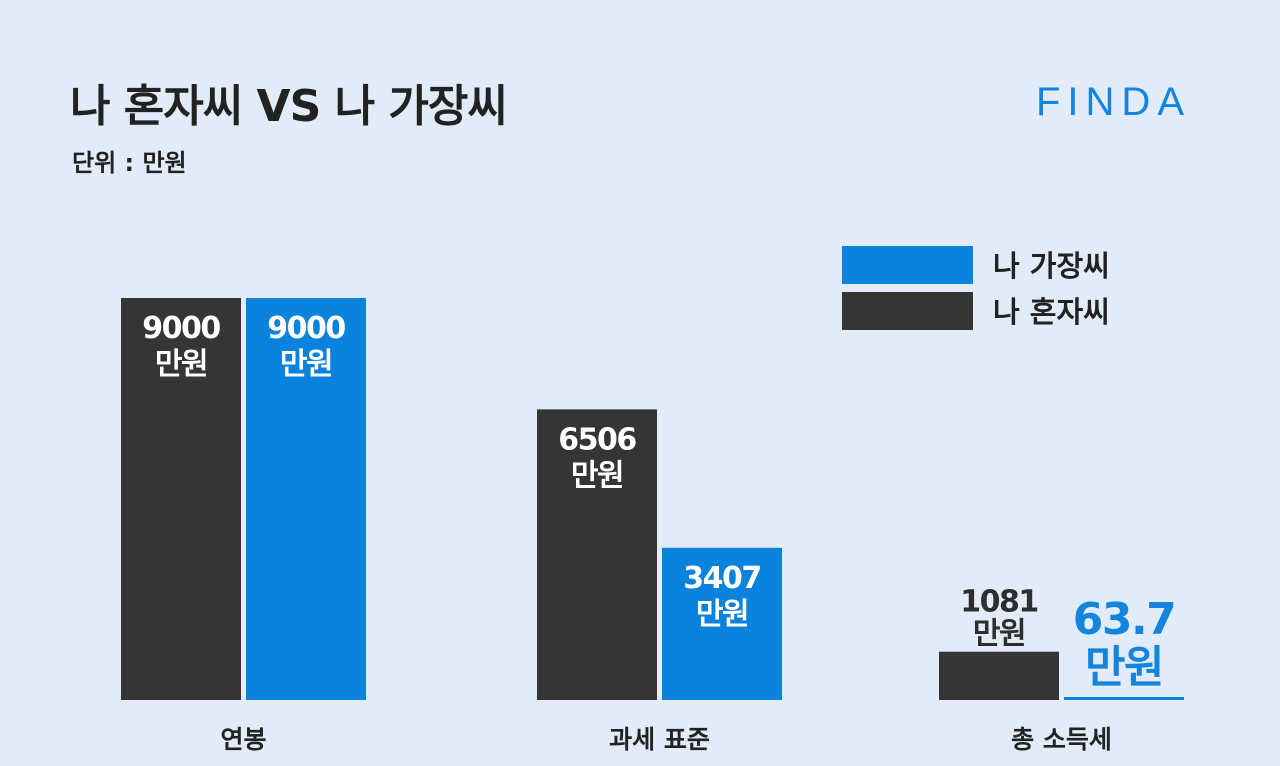 This screenshot has height=766, width=1280. What do you see at coordinates (1124, 619) in the screenshot?
I see `bar-value-label: 63.7` at bounding box center [1124, 619].